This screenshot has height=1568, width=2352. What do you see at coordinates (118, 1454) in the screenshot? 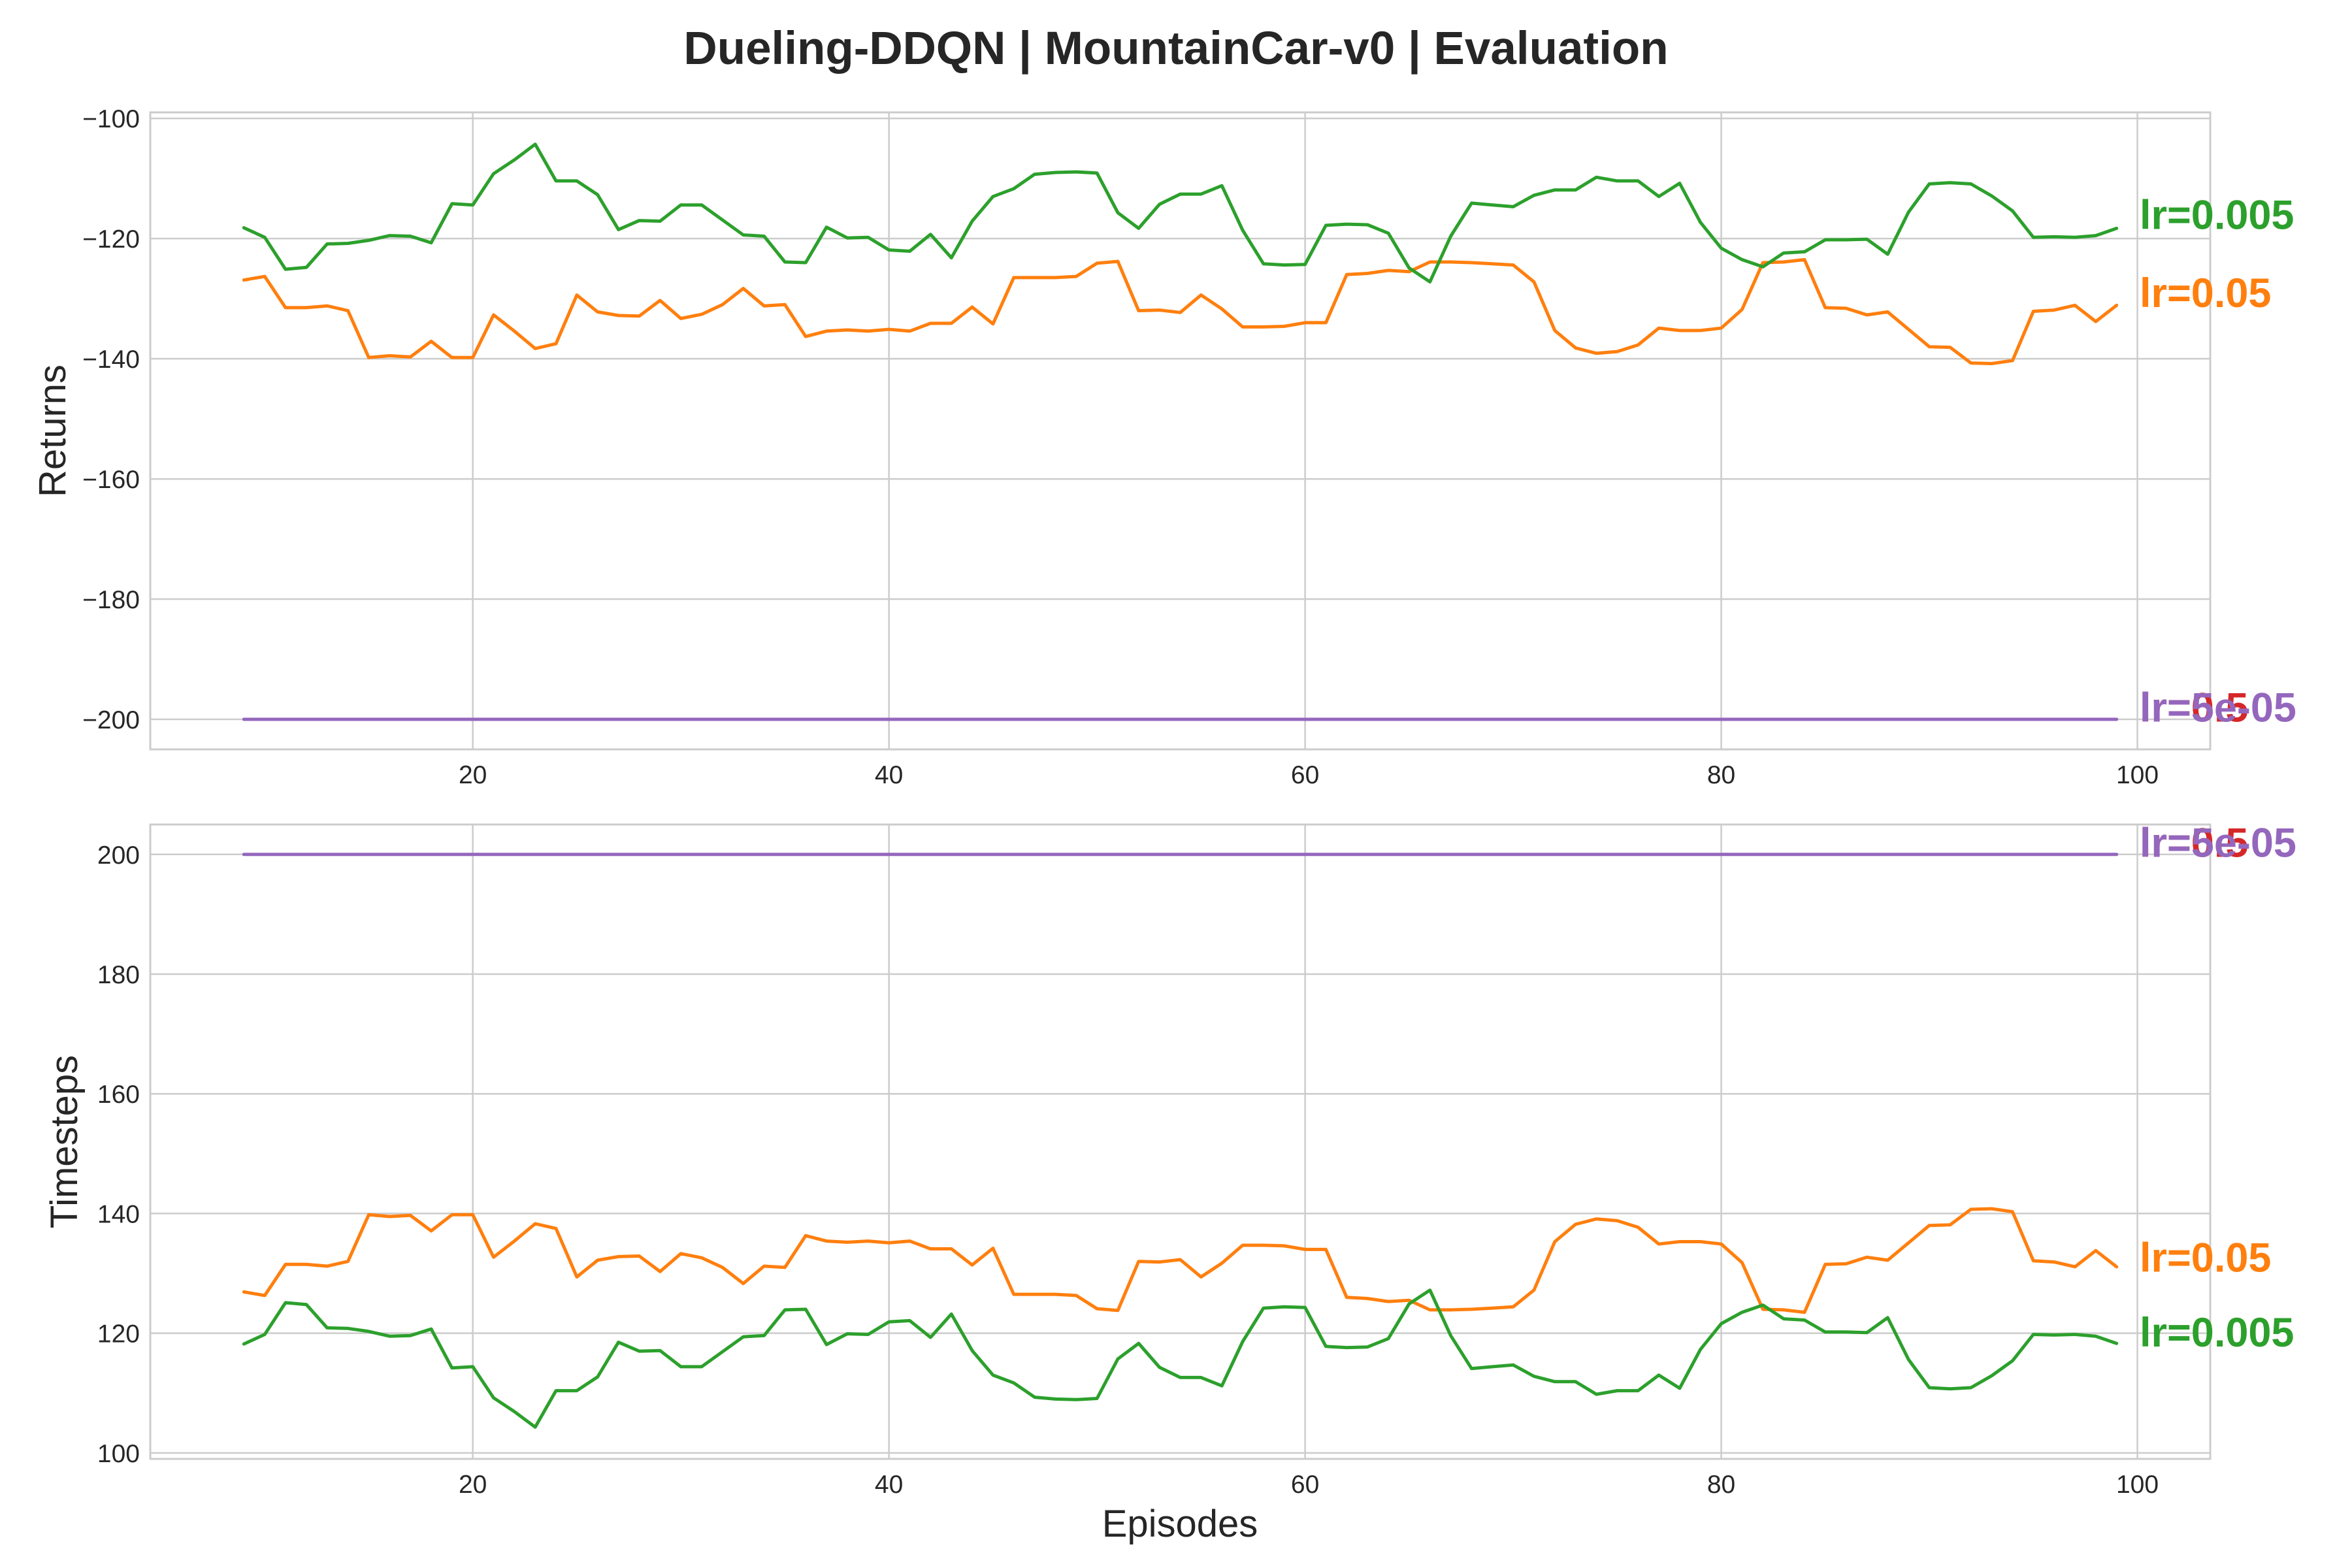
I see `y-tick-label: 100` at bounding box center [118, 1454].